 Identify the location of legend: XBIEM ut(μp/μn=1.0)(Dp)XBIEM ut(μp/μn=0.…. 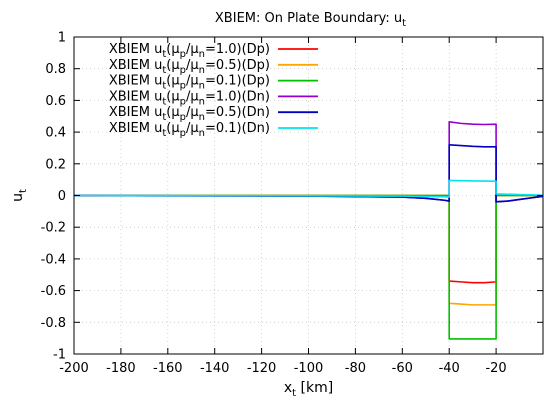
(213, 90).